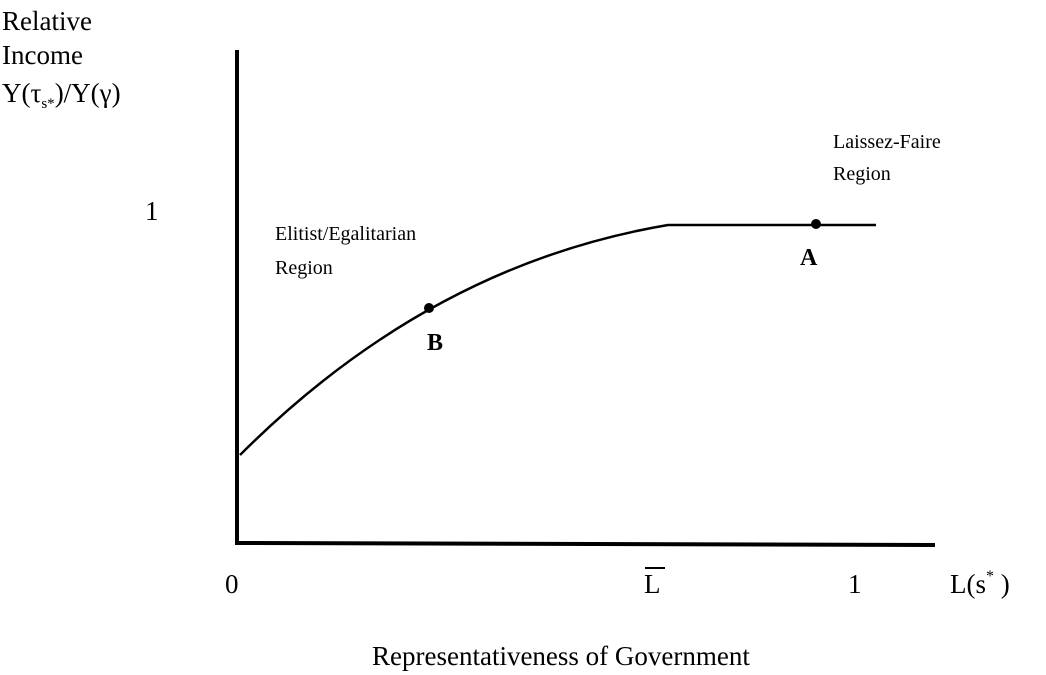 The width and height of the screenshot is (1046, 675). What do you see at coordinates (887, 142) in the screenshot?
I see `region-label: Laissez-Faire` at bounding box center [887, 142].